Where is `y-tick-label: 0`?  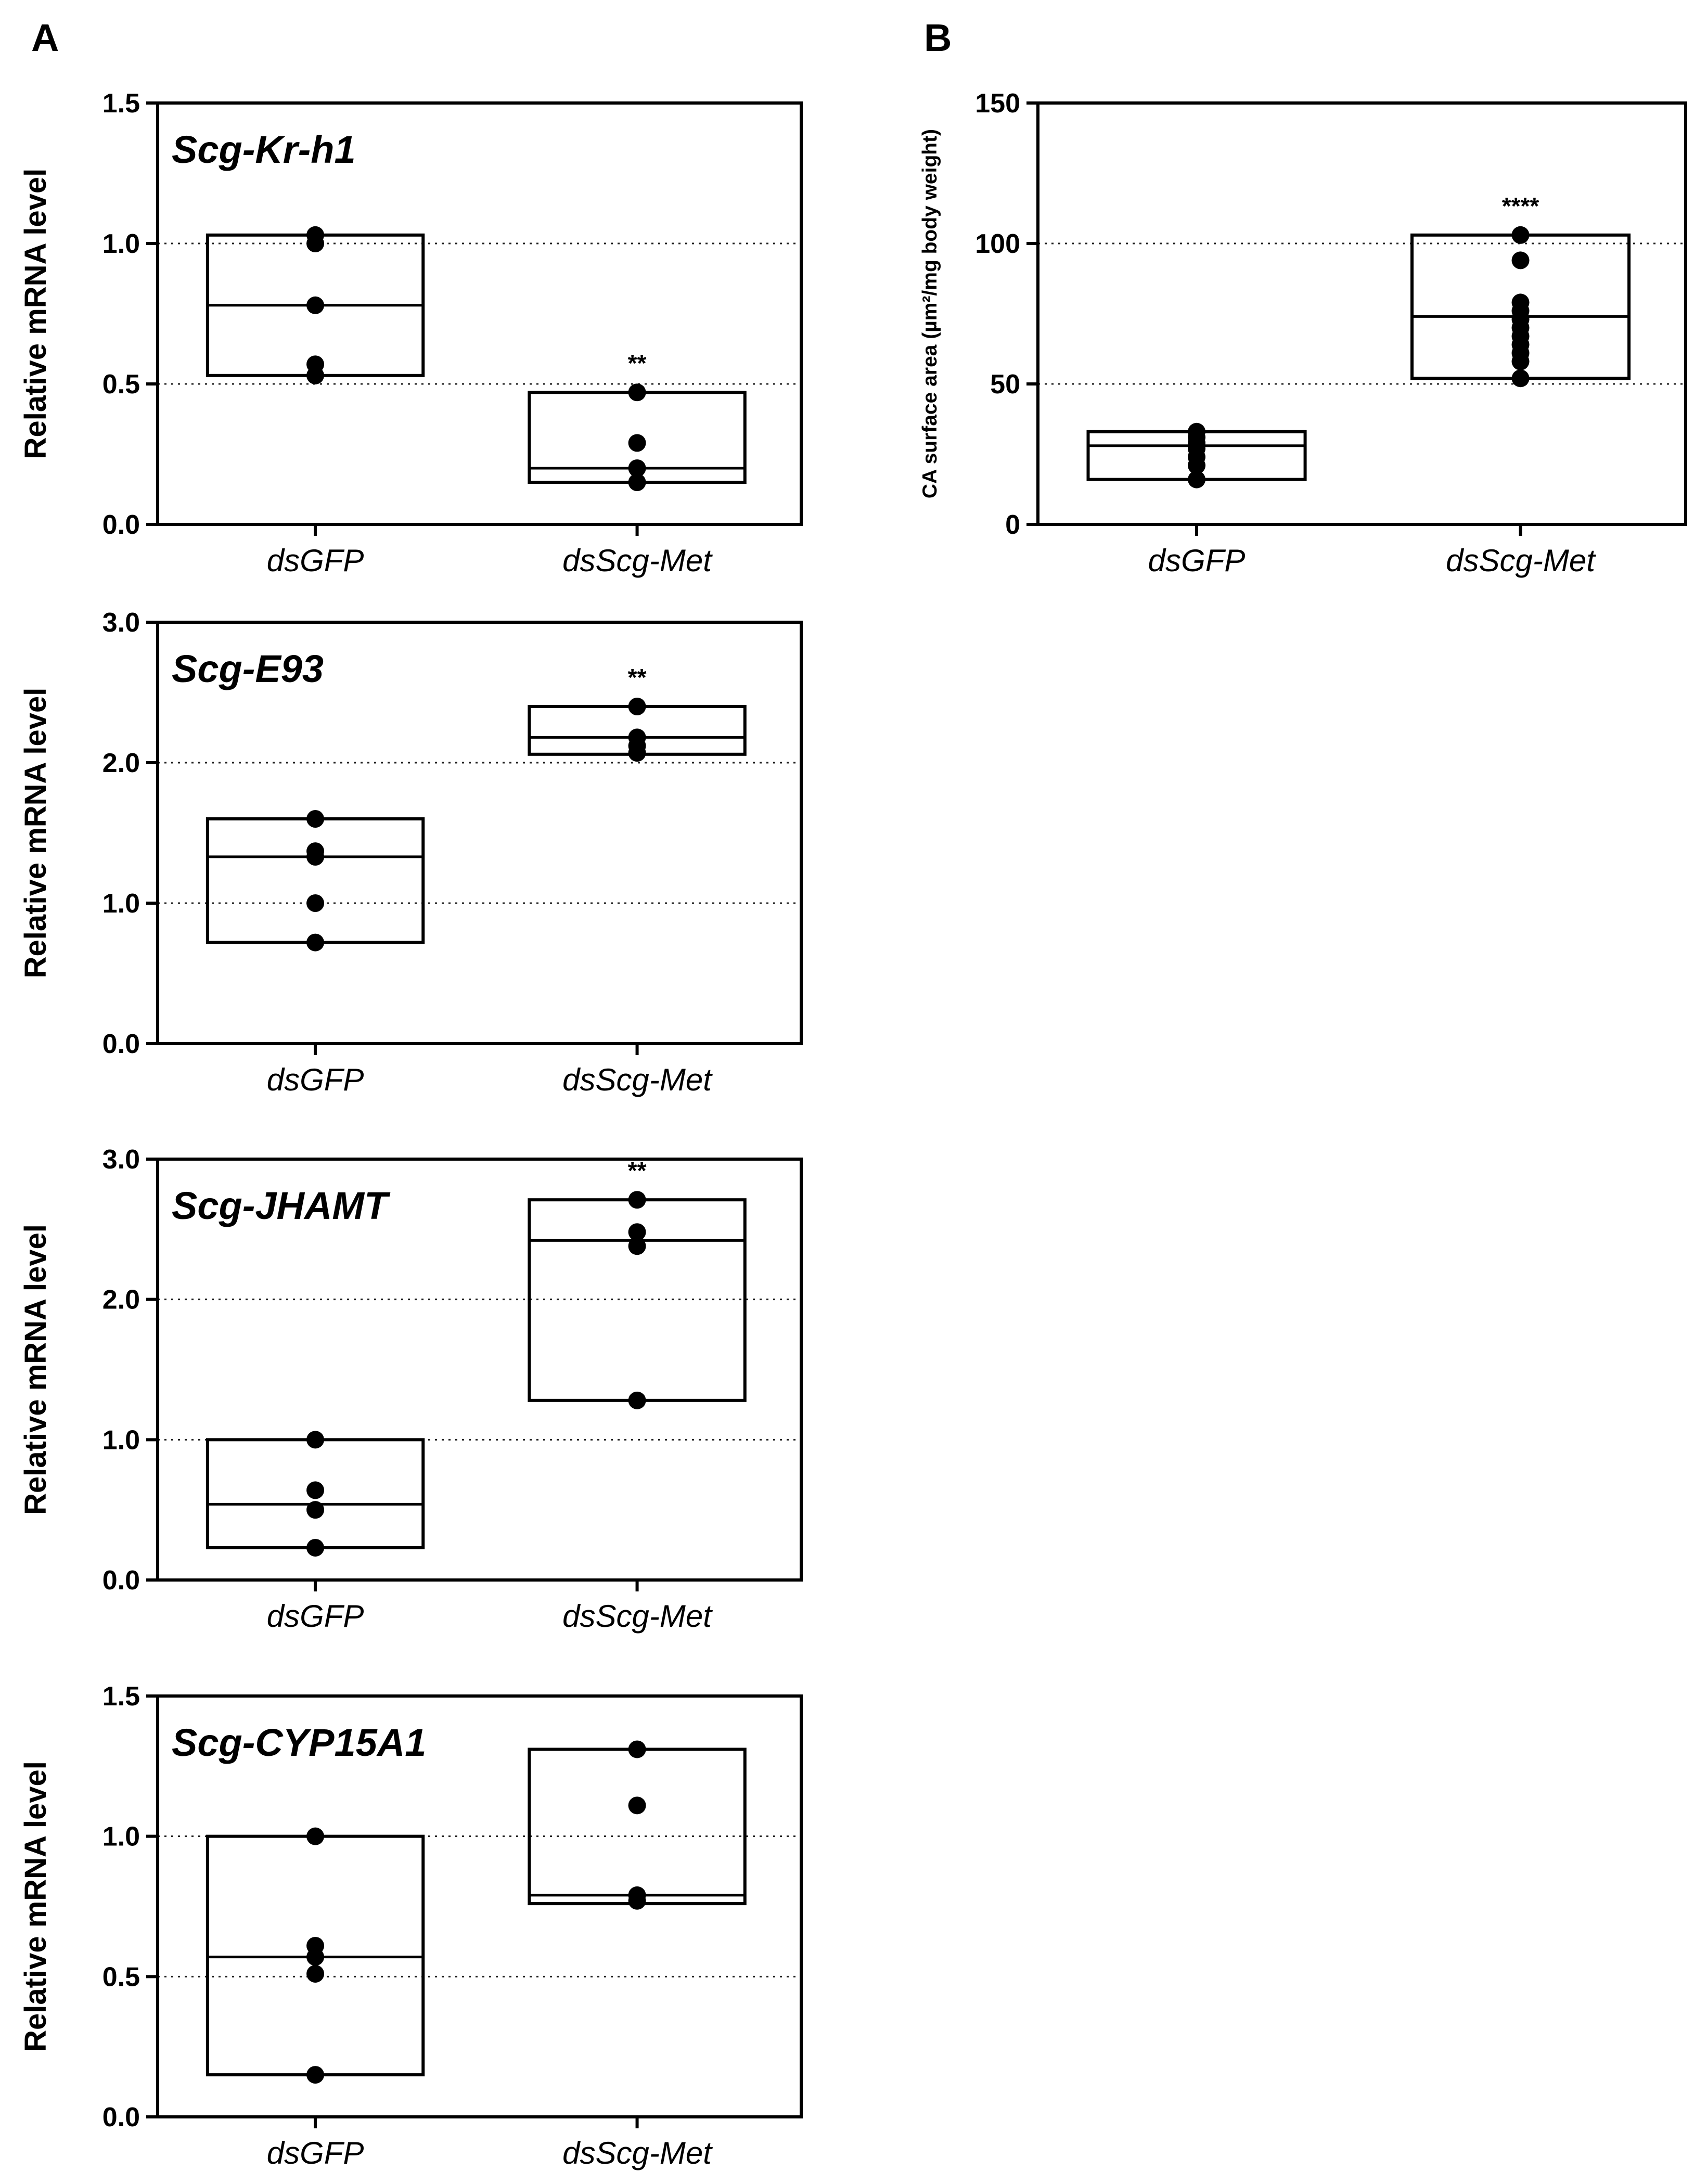
y-tick-label: 0 is located at coordinates (1012, 525).